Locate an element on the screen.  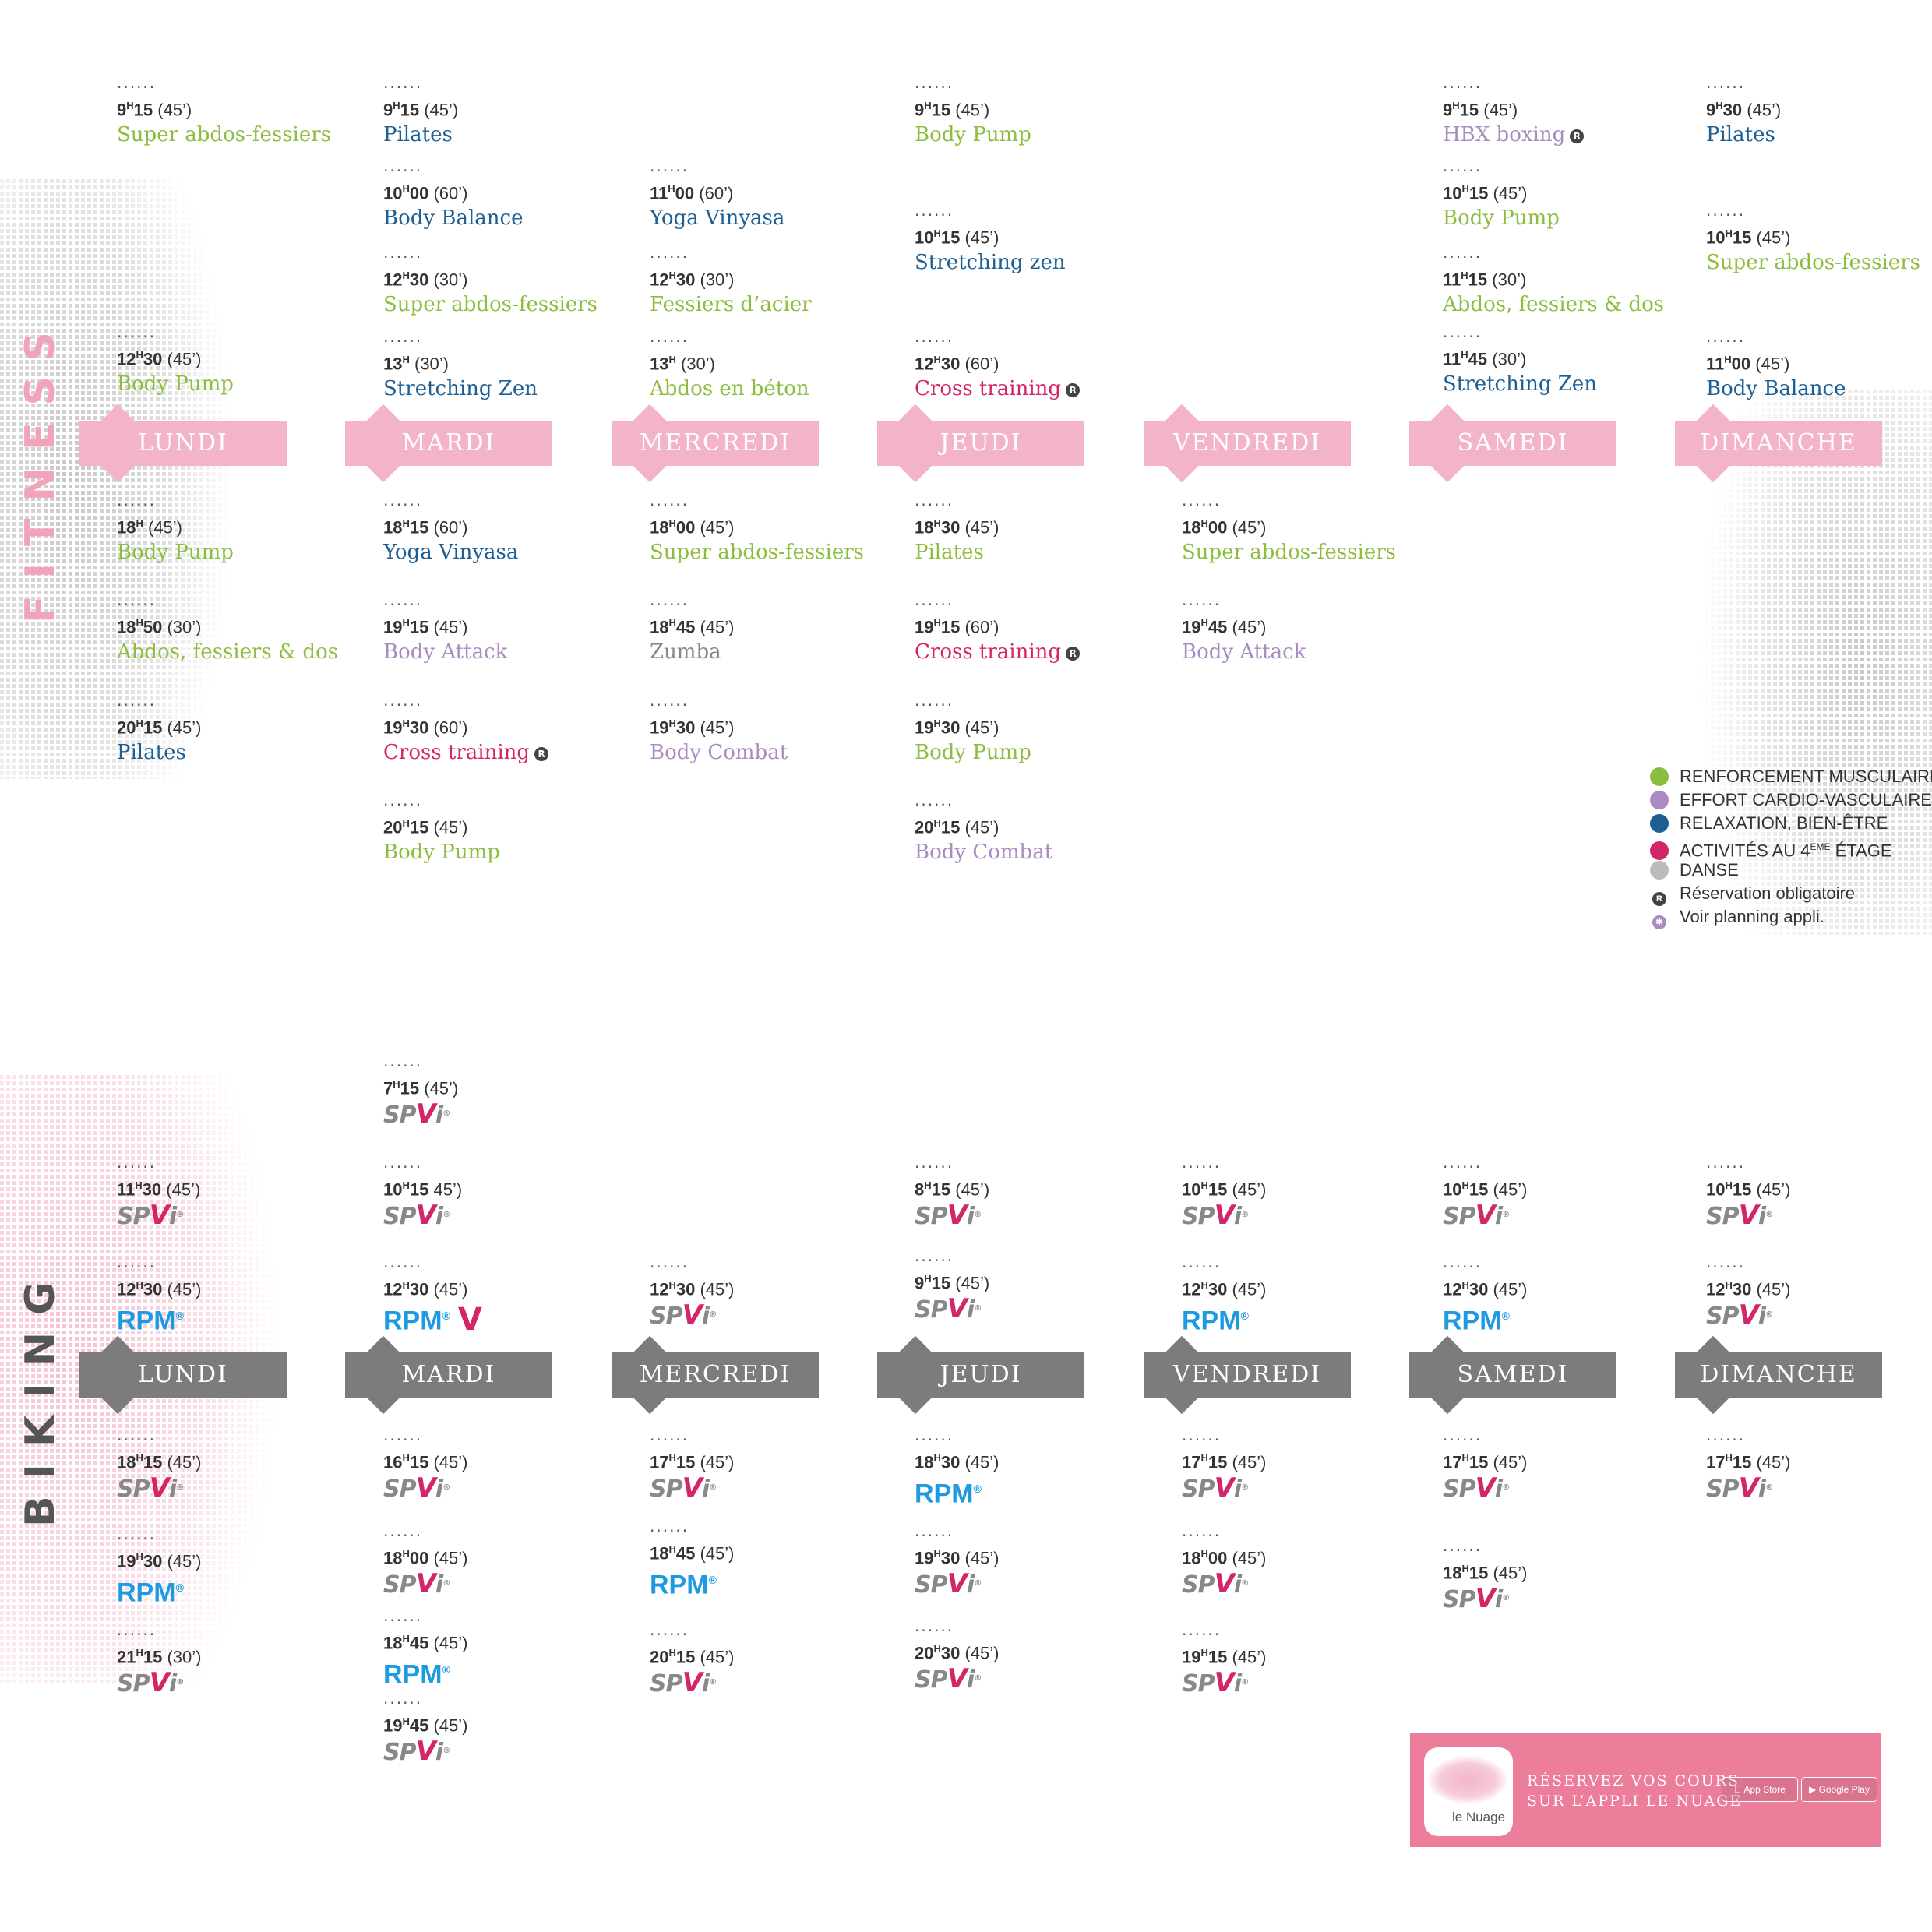
biking-day-dimanche: DIMANCHE is located at coordinates (1778, 1375).